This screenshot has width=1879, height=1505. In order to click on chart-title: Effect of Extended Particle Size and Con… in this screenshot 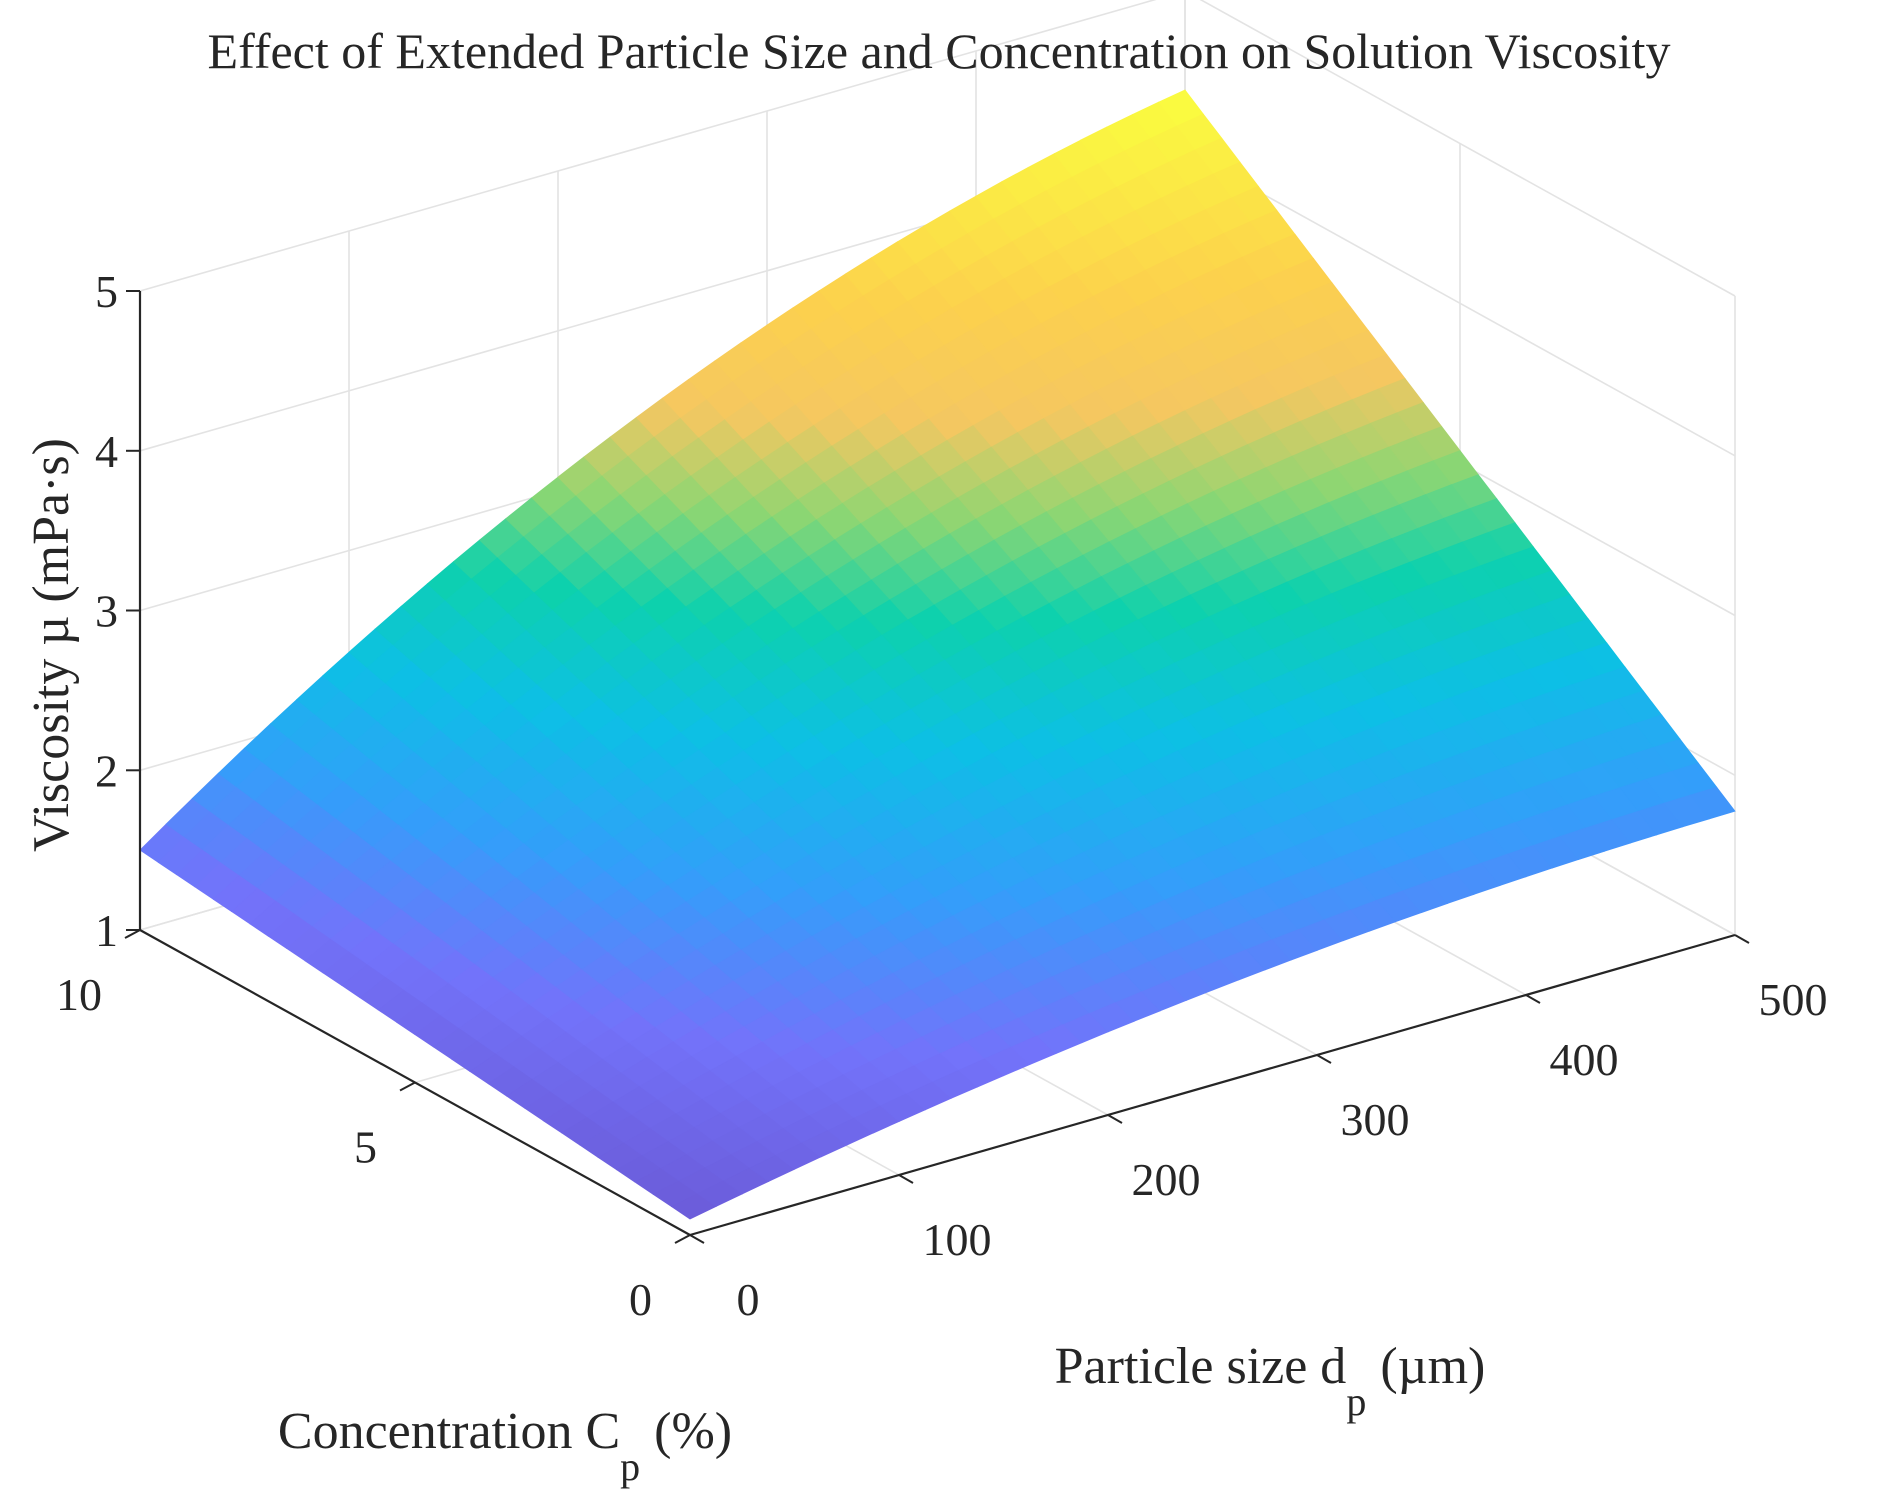, I will do `click(939, 51)`.